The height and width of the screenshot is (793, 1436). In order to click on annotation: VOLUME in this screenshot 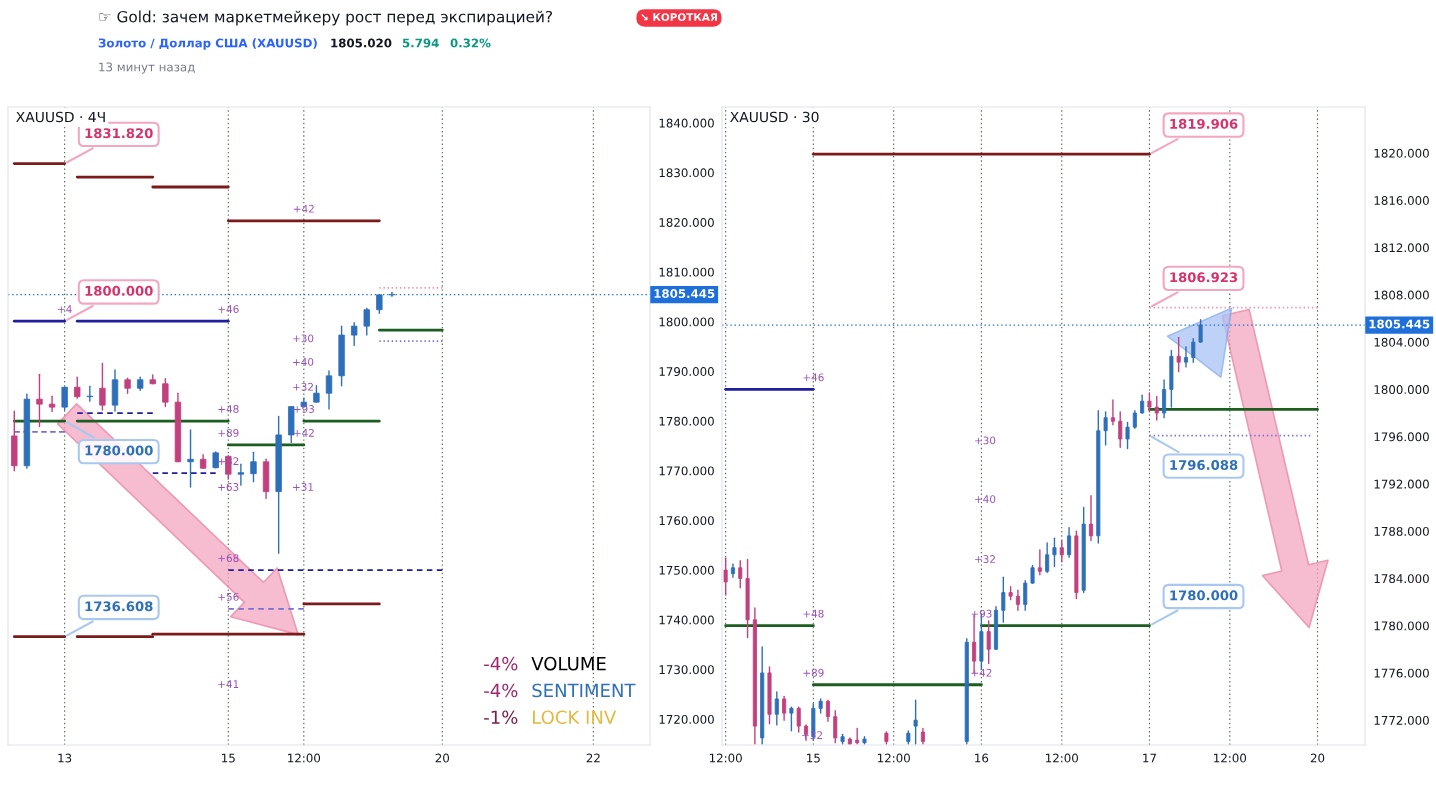, I will do `click(568, 663)`.